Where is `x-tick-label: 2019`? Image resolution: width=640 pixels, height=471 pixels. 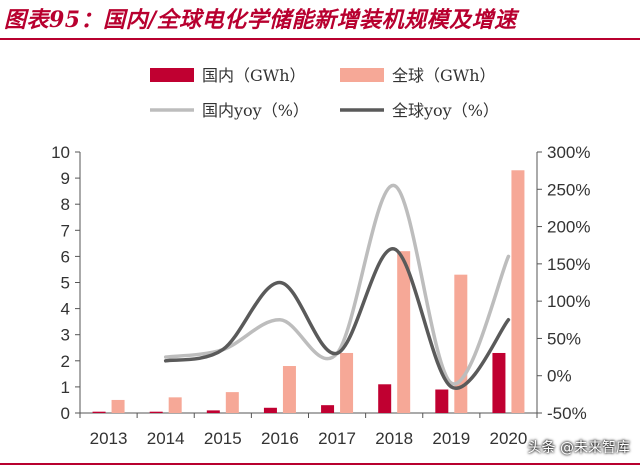
x-tick-label: 2019 is located at coordinates (451, 438).